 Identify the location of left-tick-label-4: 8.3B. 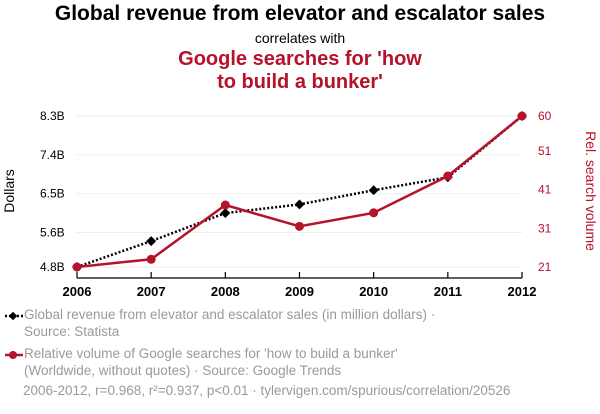
(52, 116).